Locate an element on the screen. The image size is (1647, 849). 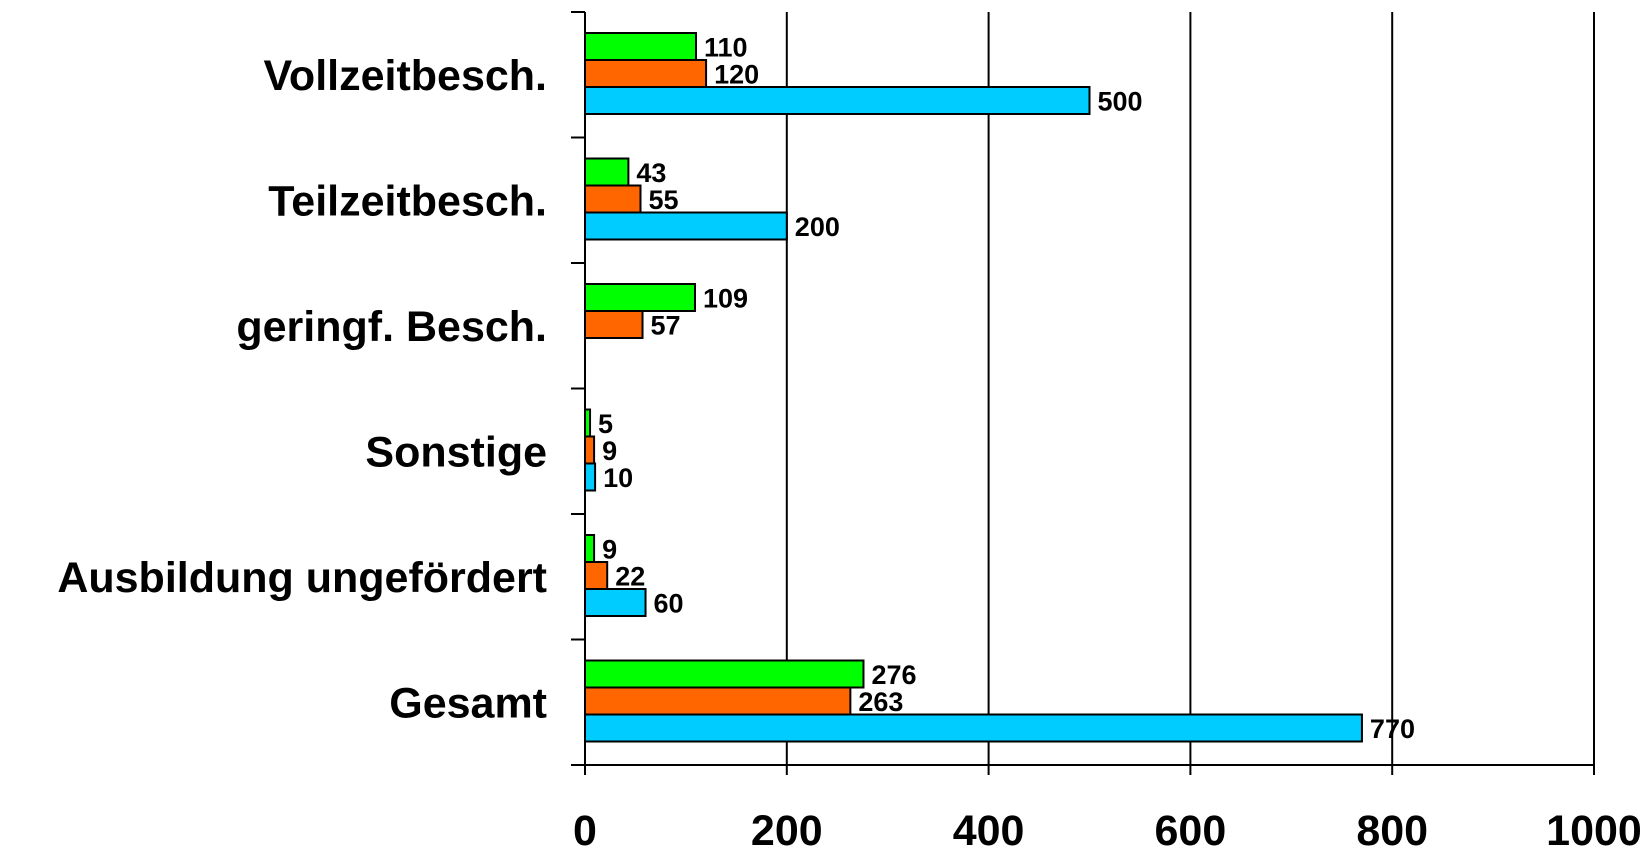
data-label: 770 is located at coordinates (1392, 729).